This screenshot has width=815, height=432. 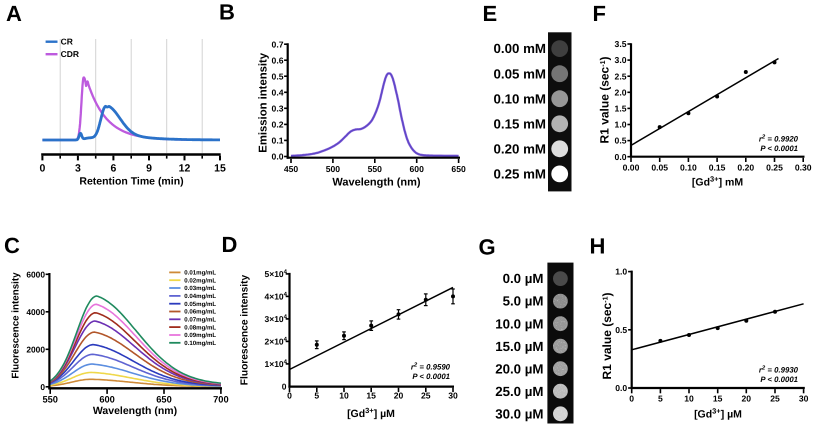 I want to click on svg-text: 0.30, so click(x=803, y=167).